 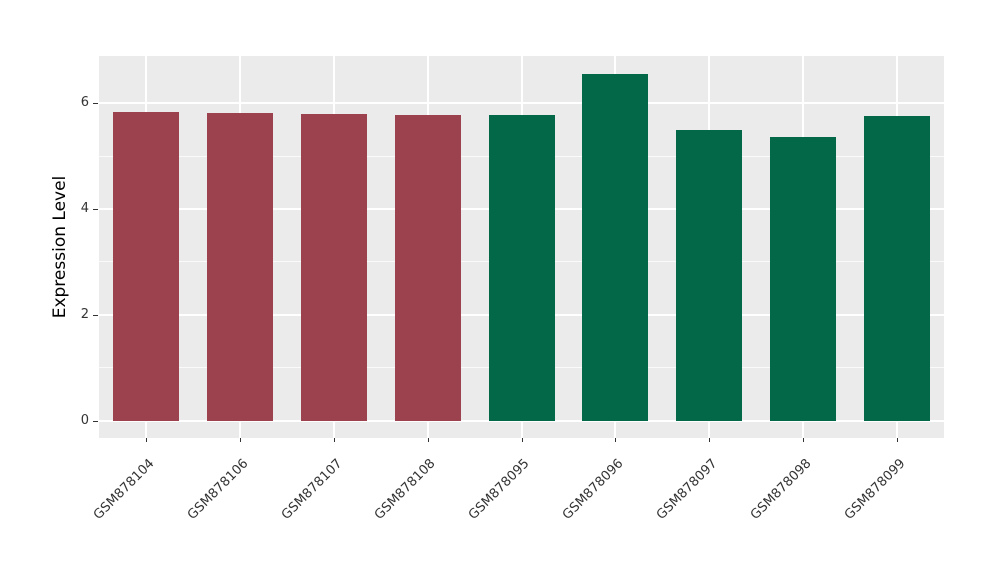 What do you see at coordinates (804, 440) in the screenshot?
I see `x-tick-mark-GSM878098` at bounding box center [804, 440].